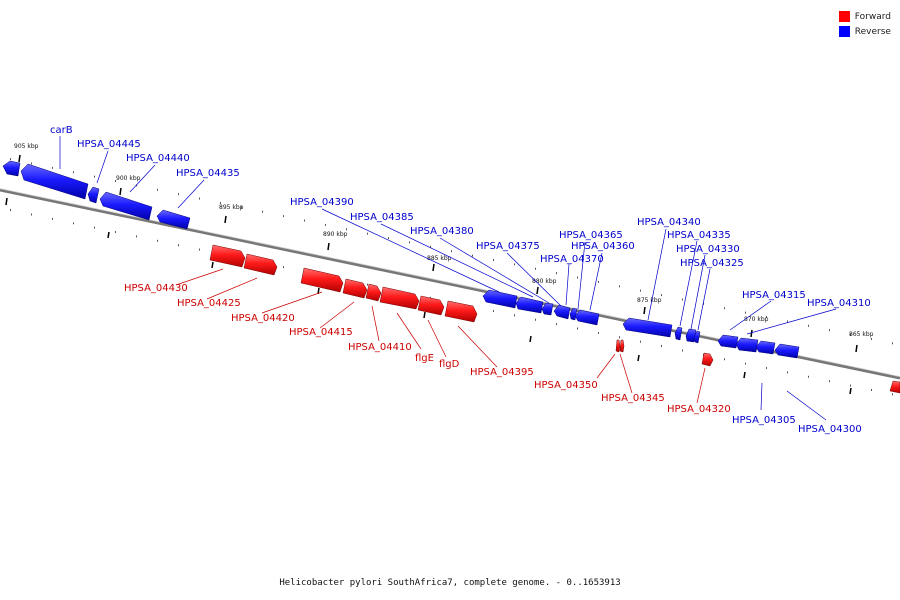  What do you see at coordinates (208, 173) in the screenshot?
I see `gene-label: HPSA_04435` at bounding box center [208, 173].